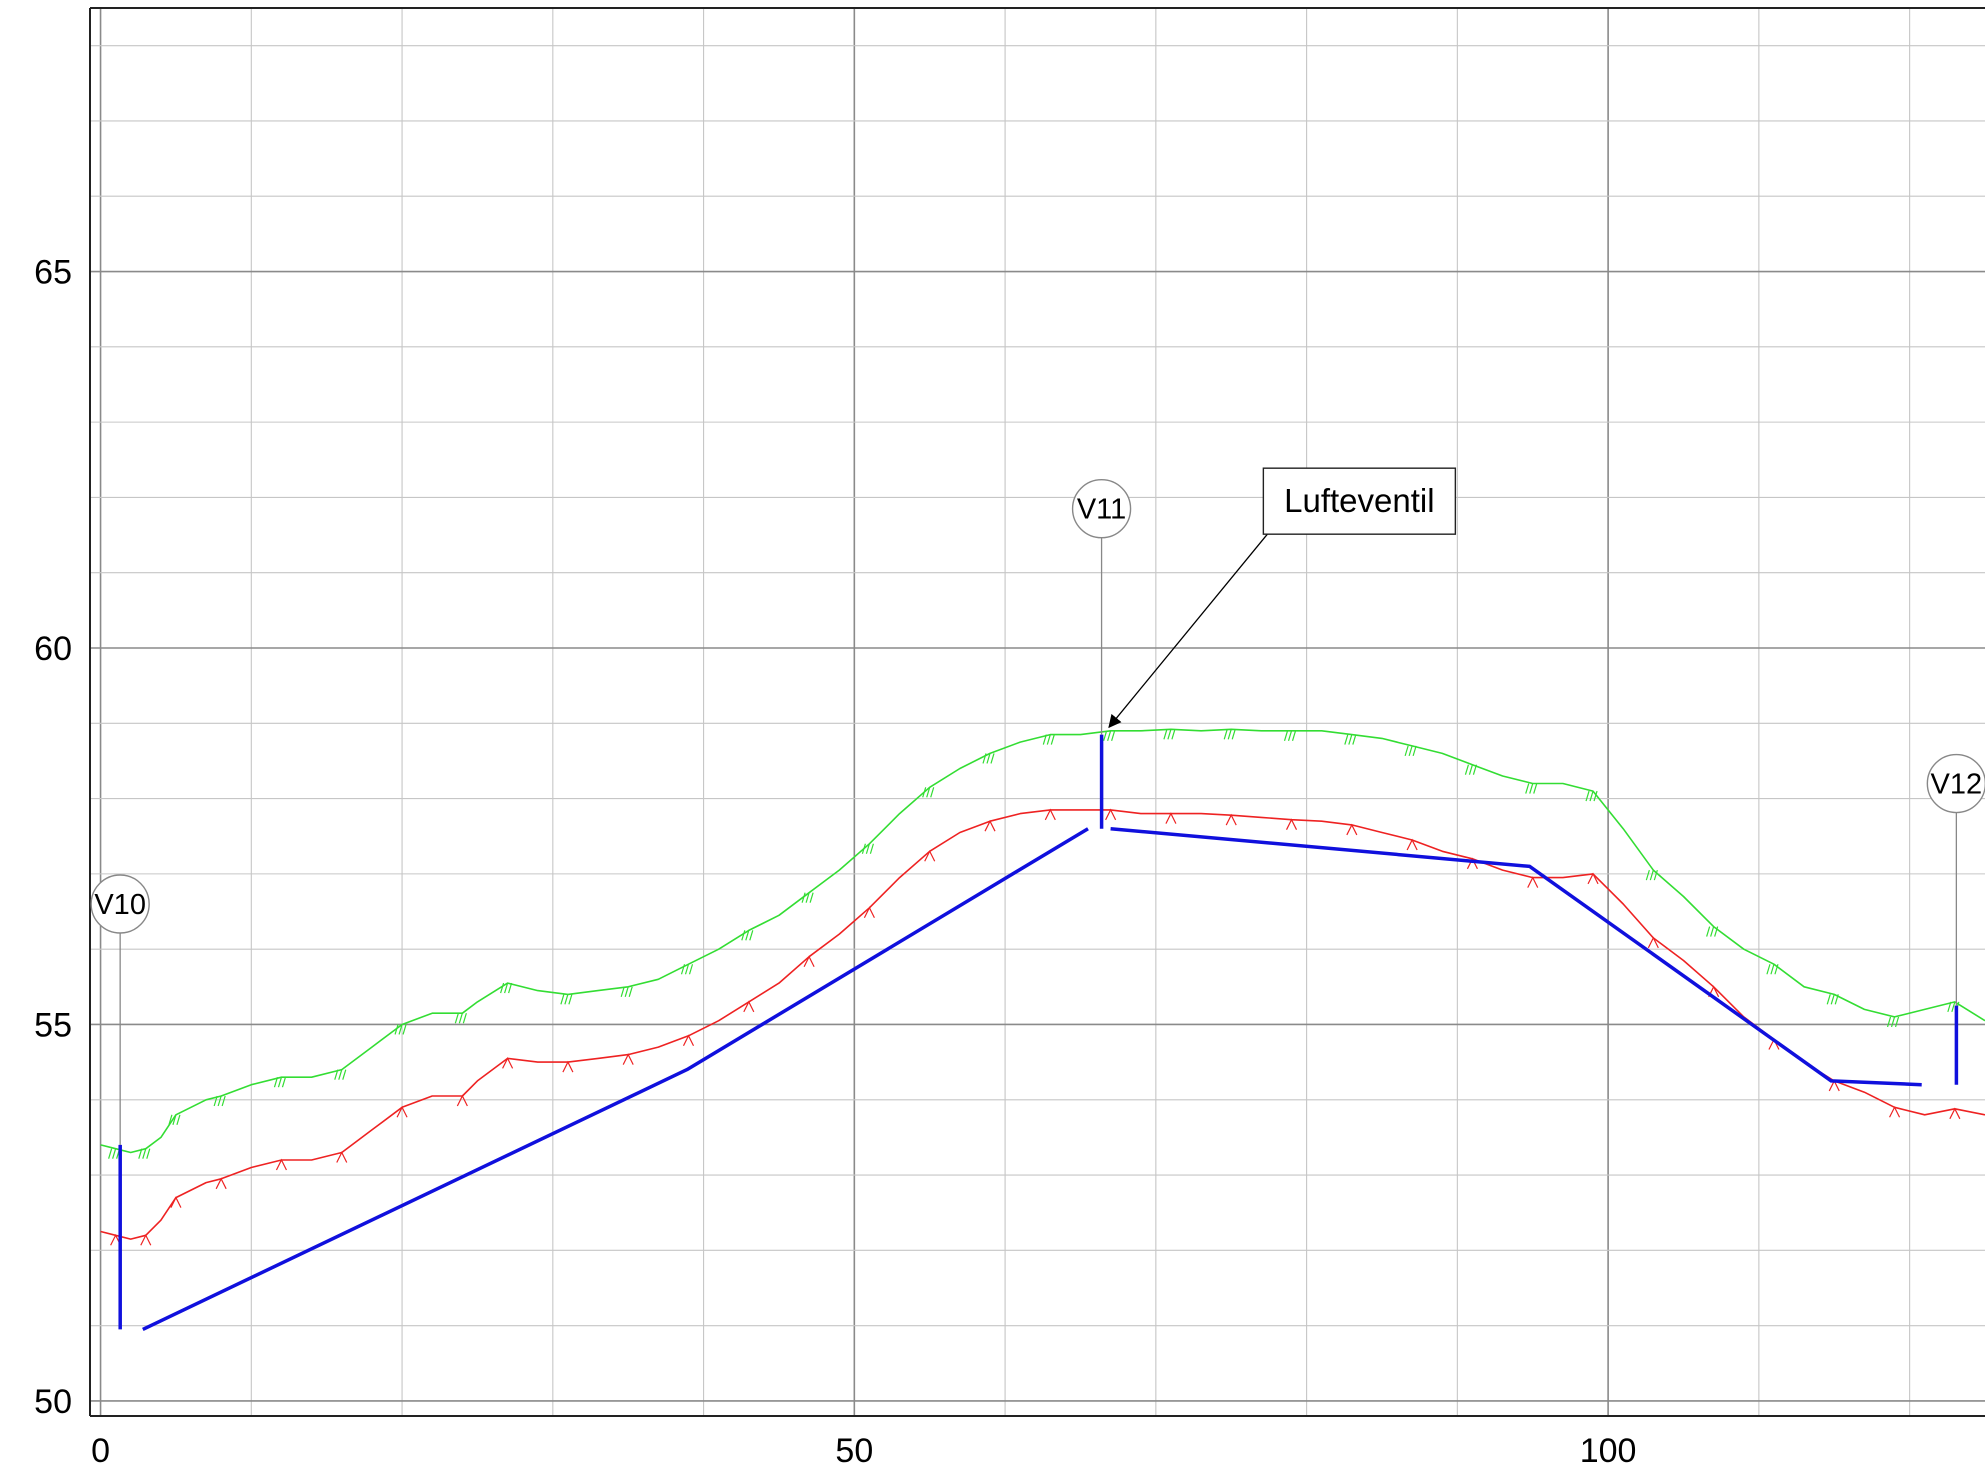 The height and width of the screenshot is (1471, 1985). I want to click on callout-box, so click(1359, 501).